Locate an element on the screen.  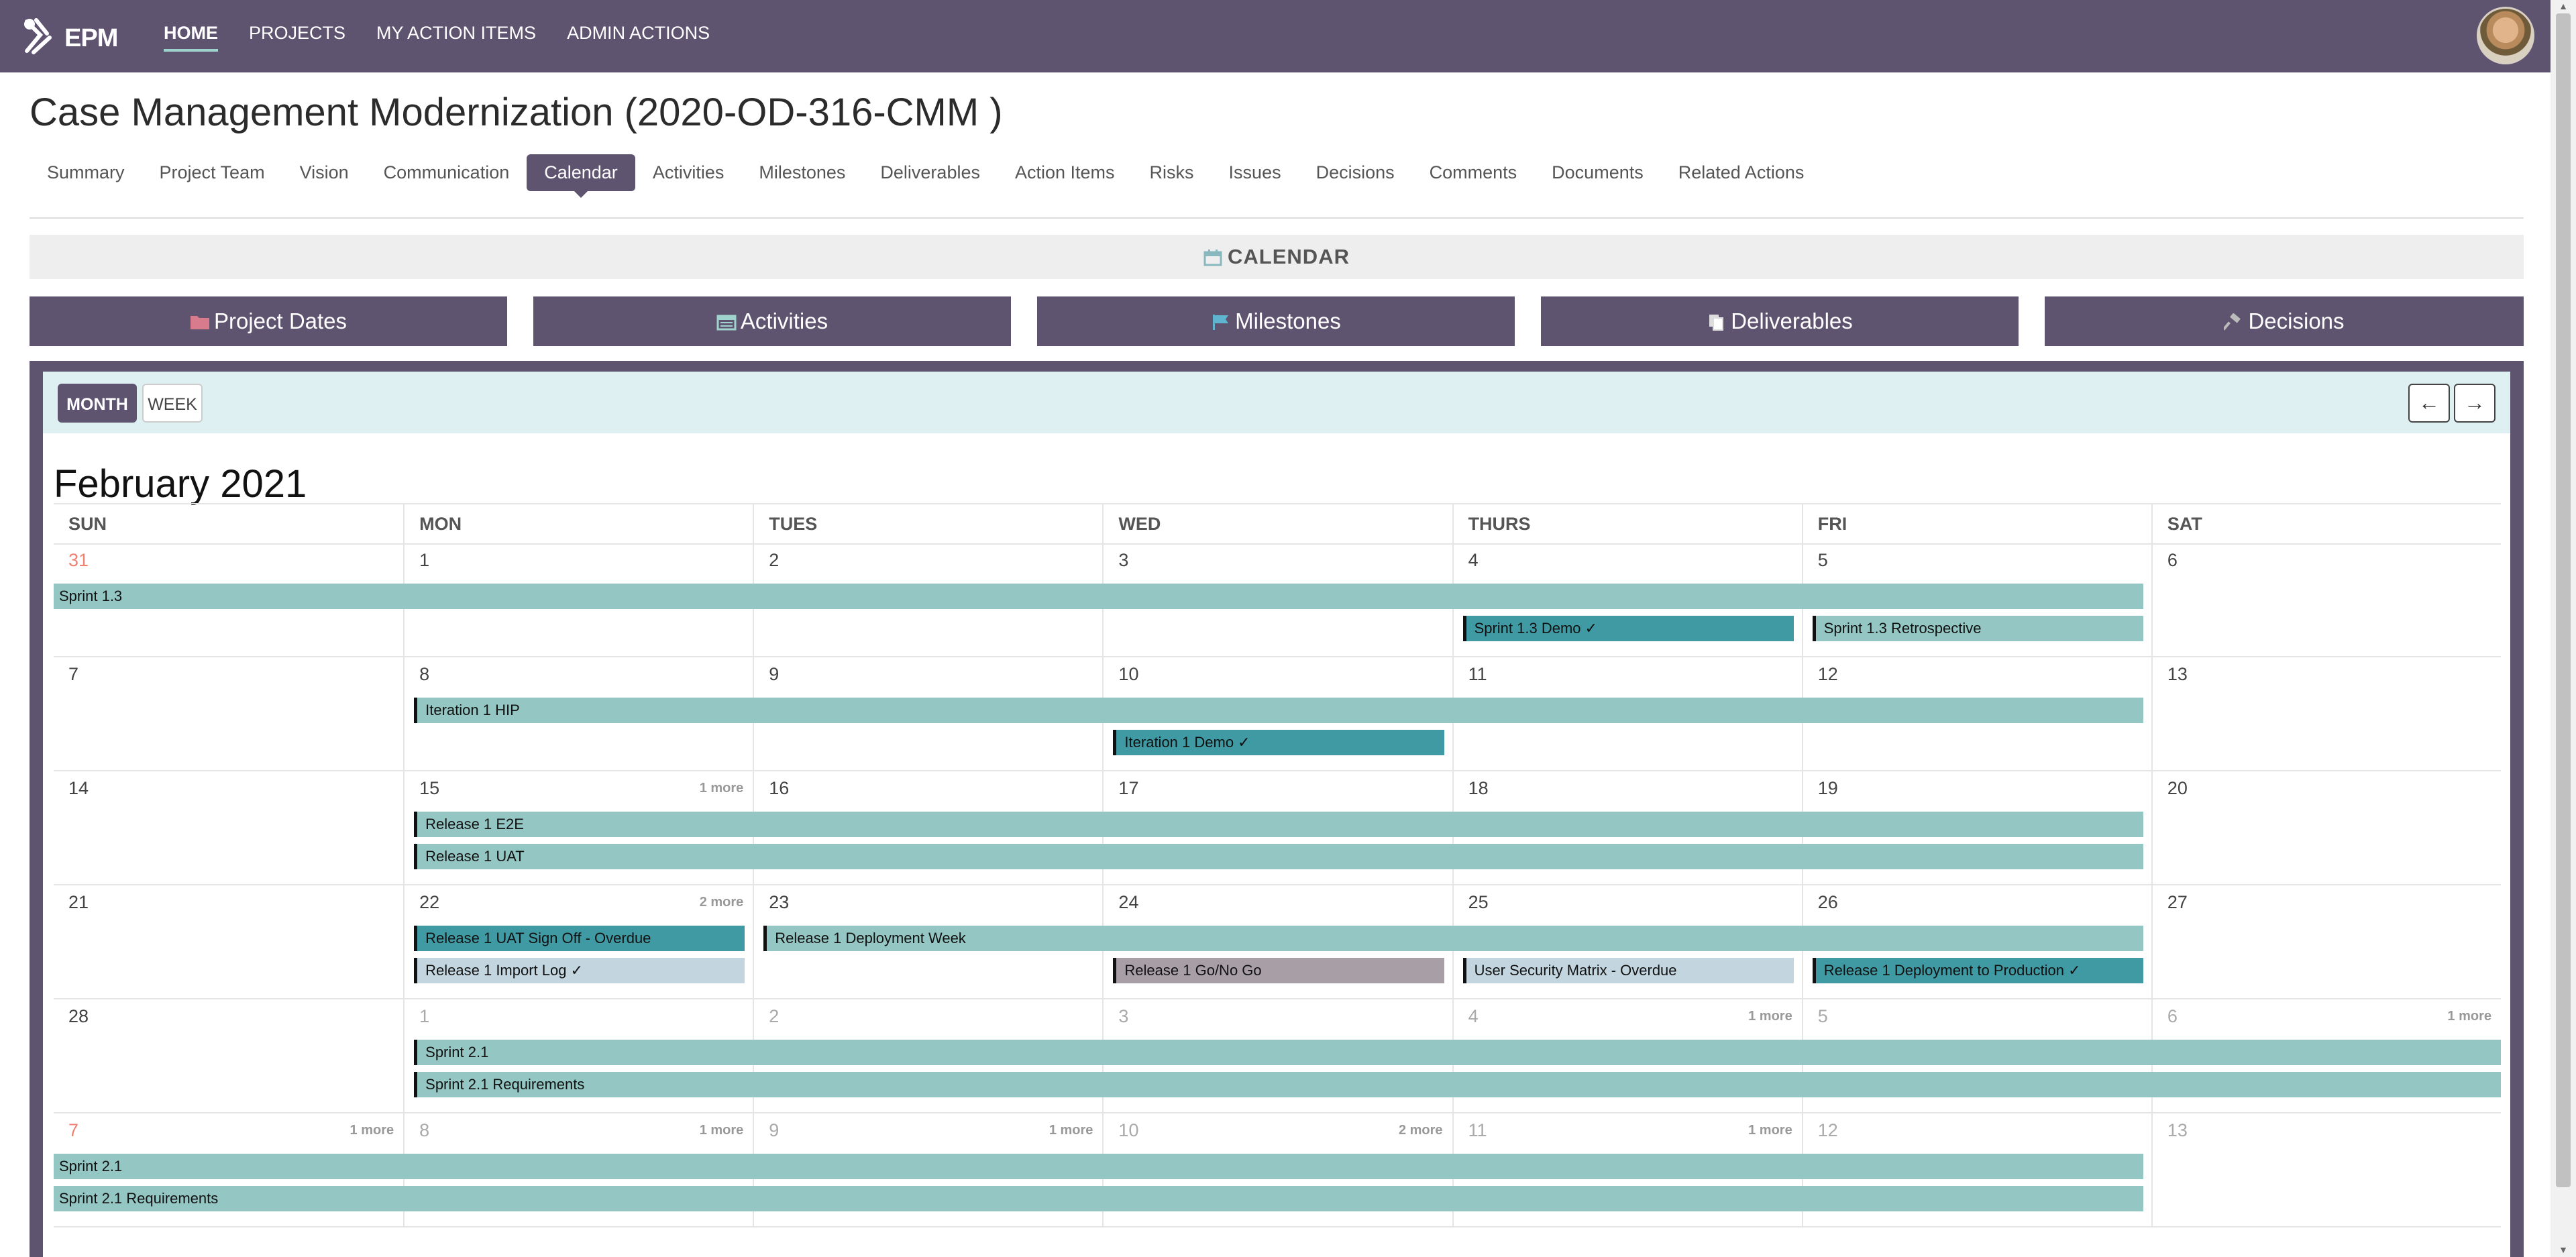
user-avatar is located at coordinates (2505, 35).